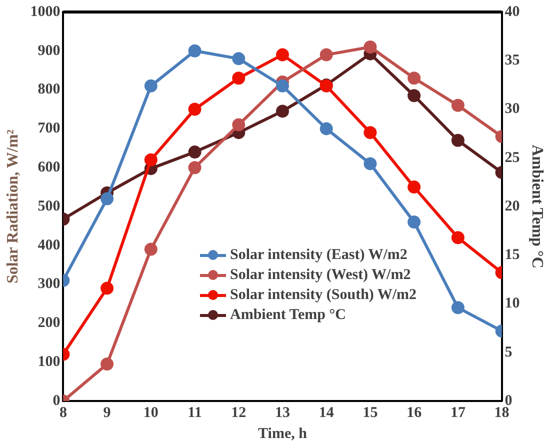  Describe the element at coordinates (150, 412) in the screenshot. I see `x-tick-label: 10` at that location.